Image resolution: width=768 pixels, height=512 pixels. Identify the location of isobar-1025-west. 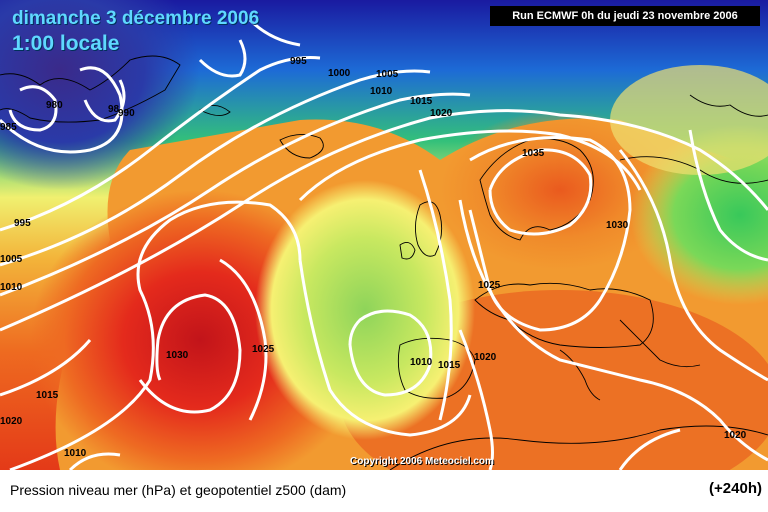
(243, 339).